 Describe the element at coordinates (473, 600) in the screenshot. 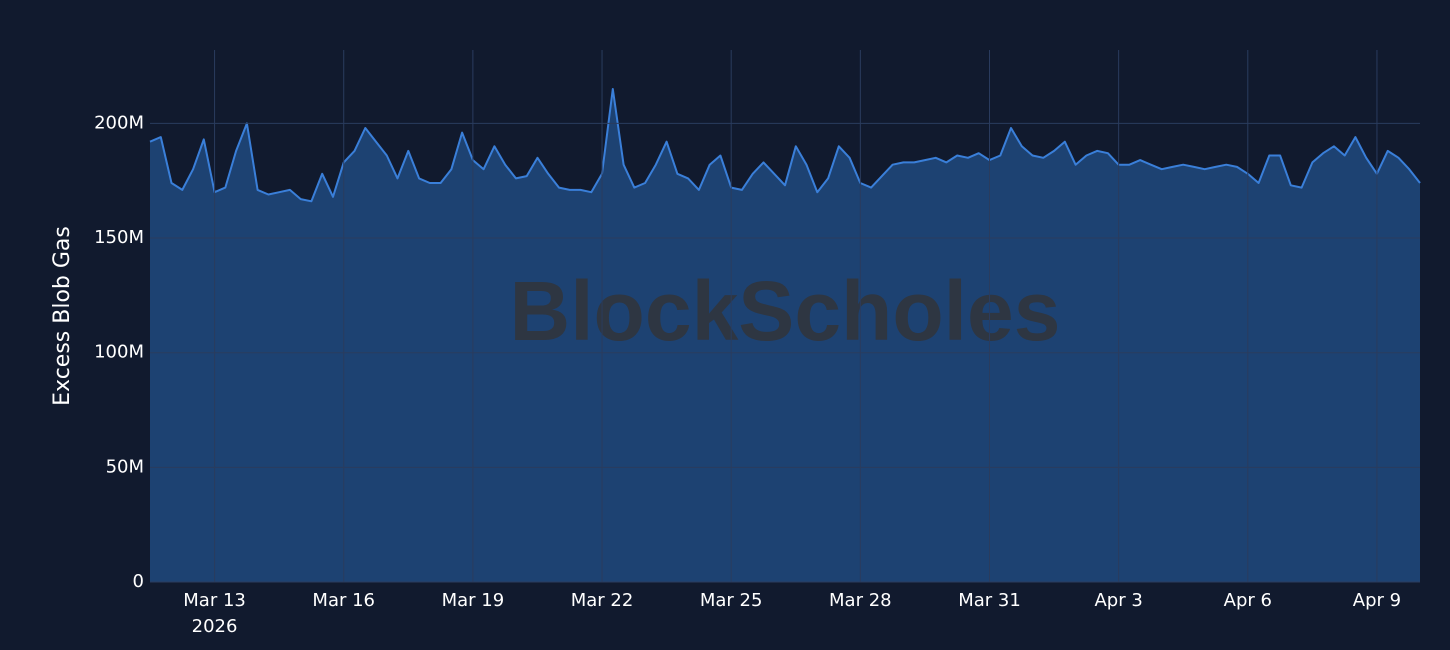

I see `x-tick-label: Mar 19` at that location.